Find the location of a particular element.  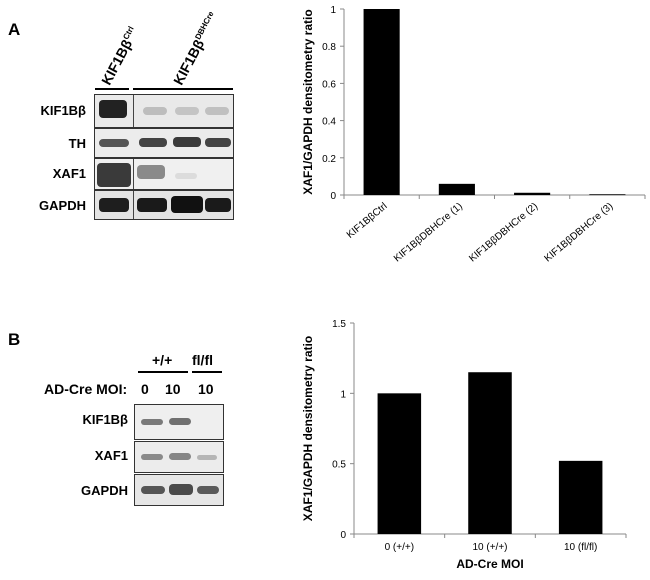

header-ctrl: KIF1BβCtrl is located at coordinates (117, 56).